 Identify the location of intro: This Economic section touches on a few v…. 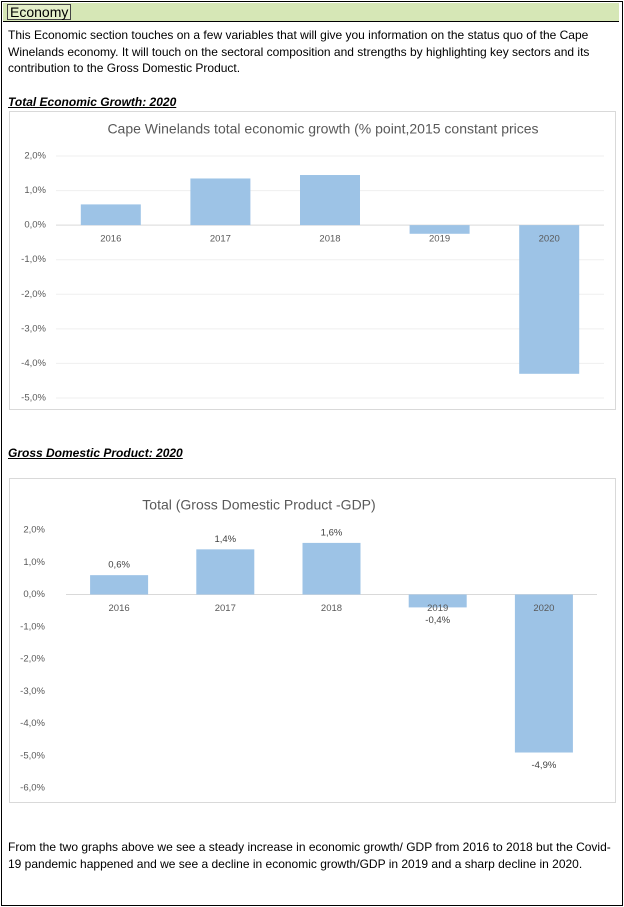
(299, 51).